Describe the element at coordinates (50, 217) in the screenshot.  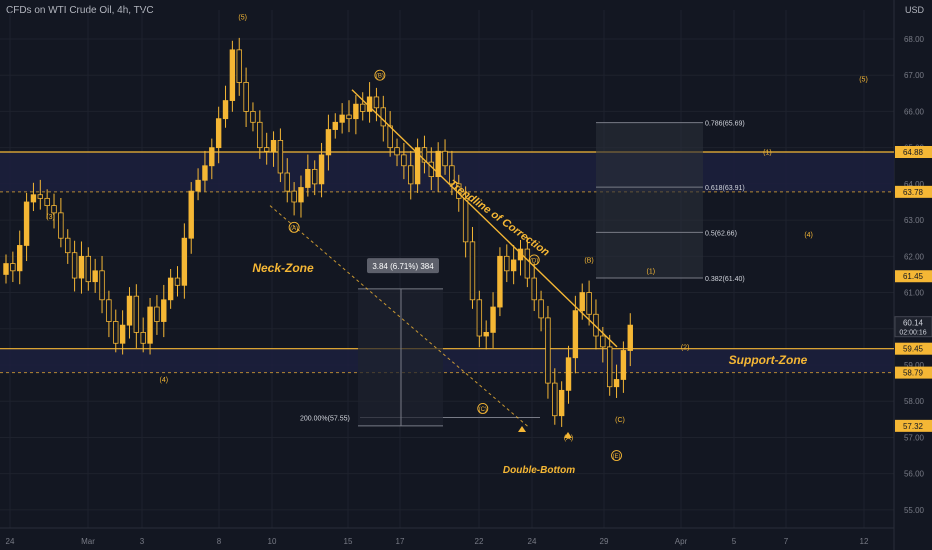
I see `wave-label: (3)` at that location.